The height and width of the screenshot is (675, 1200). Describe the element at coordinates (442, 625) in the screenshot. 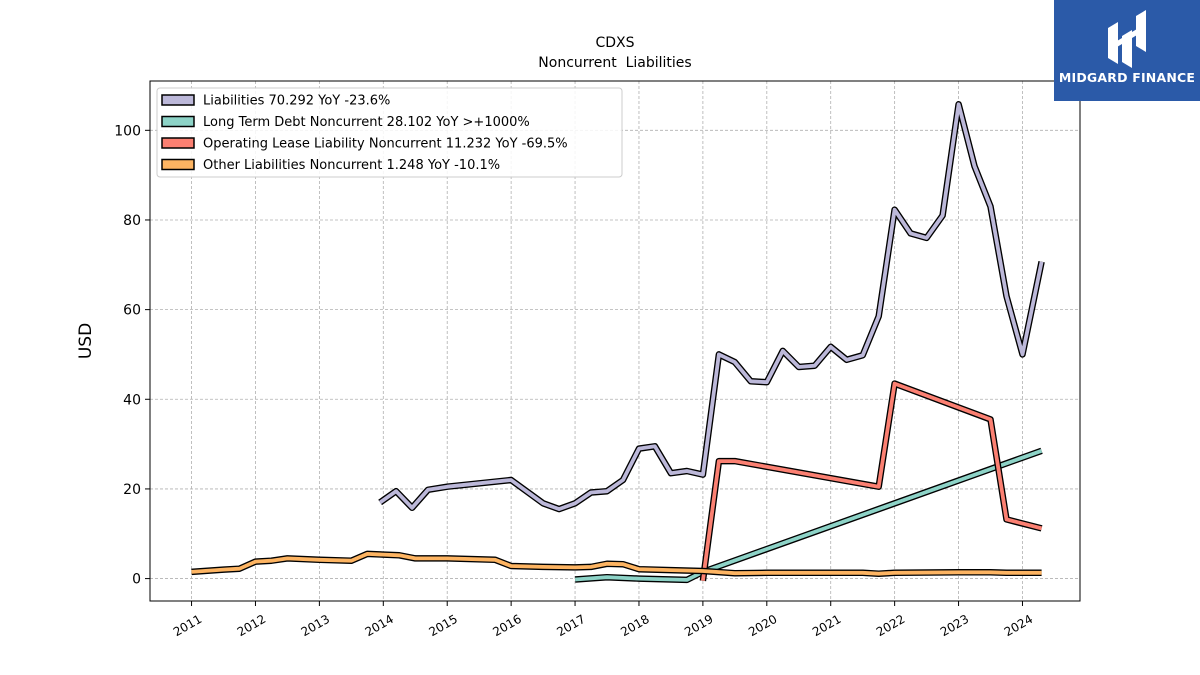

I see `x-tick-label: 2015` at that location.